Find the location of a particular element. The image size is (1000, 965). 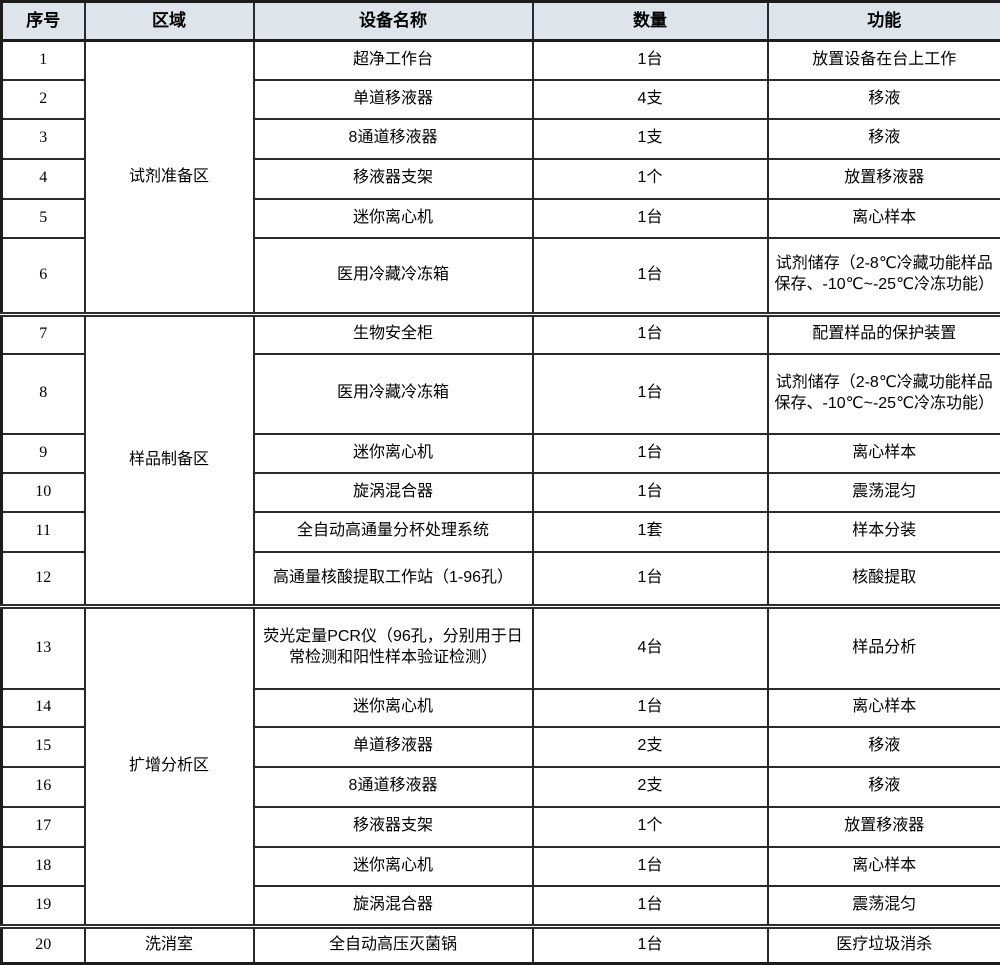

cell-device-name: 生物安全柜 is located at coordinates (393, 334).